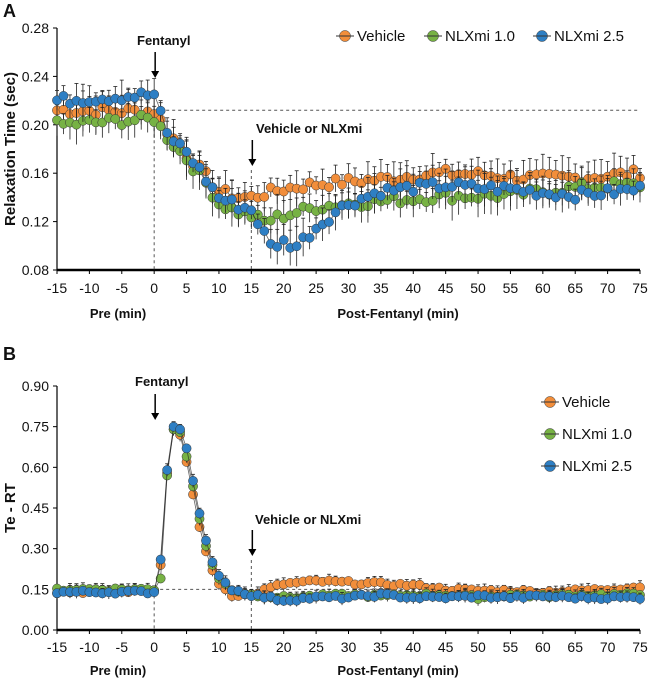  What do you see at coordinates (413, 288) in the screenshot?
I see `x-tick-label: 40` at bounding box center [413, 288].